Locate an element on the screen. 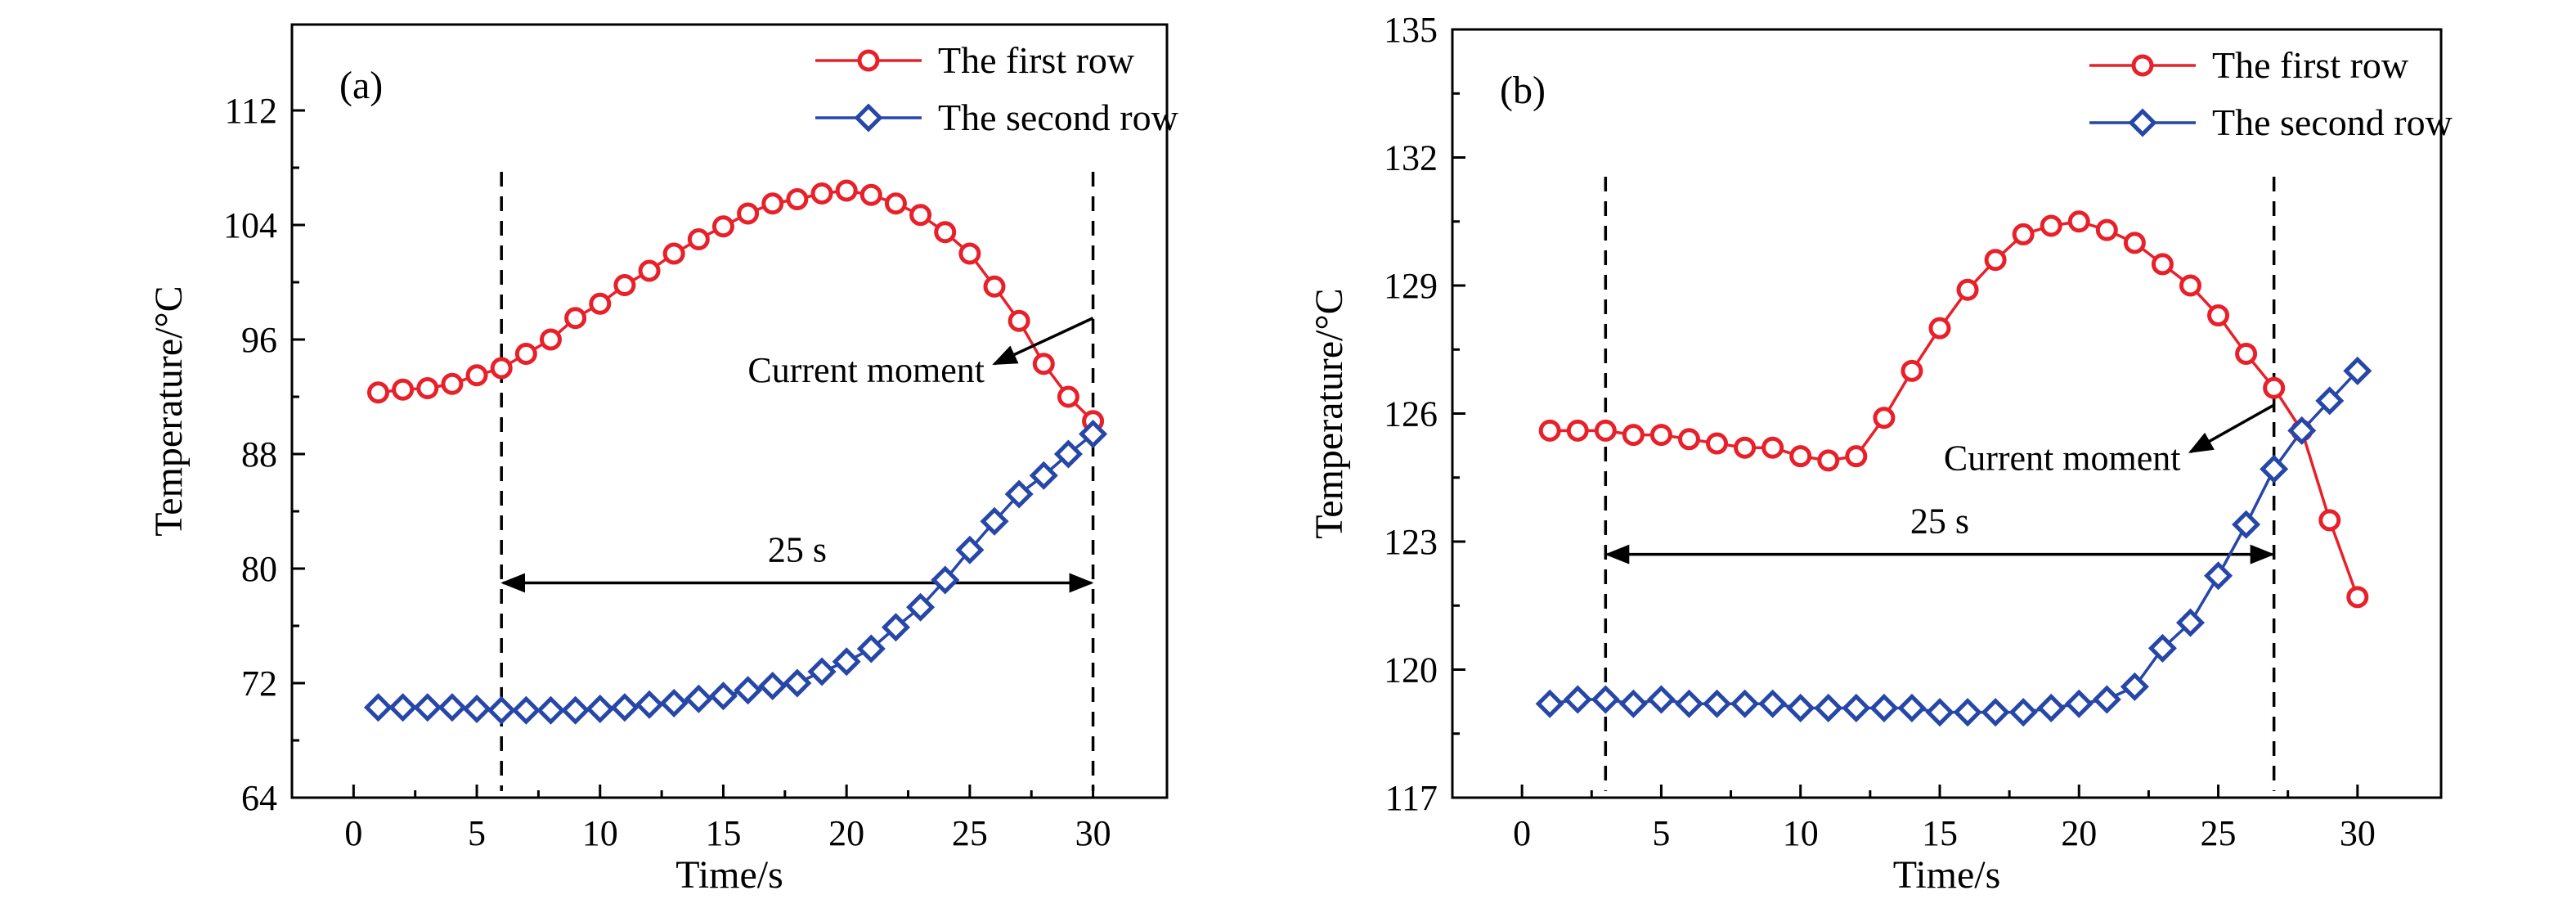 The height and width of the screenshot is (913, 2576). y-tick-label: 96 is located at coordinates (259, 340).